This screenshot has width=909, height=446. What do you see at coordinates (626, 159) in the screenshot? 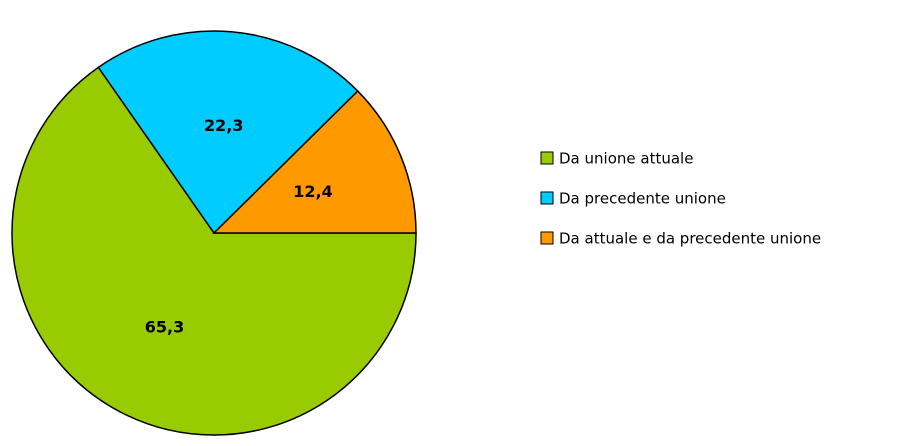
I see `legend-label: Da unione attuale` at bounding box center [626, 159].